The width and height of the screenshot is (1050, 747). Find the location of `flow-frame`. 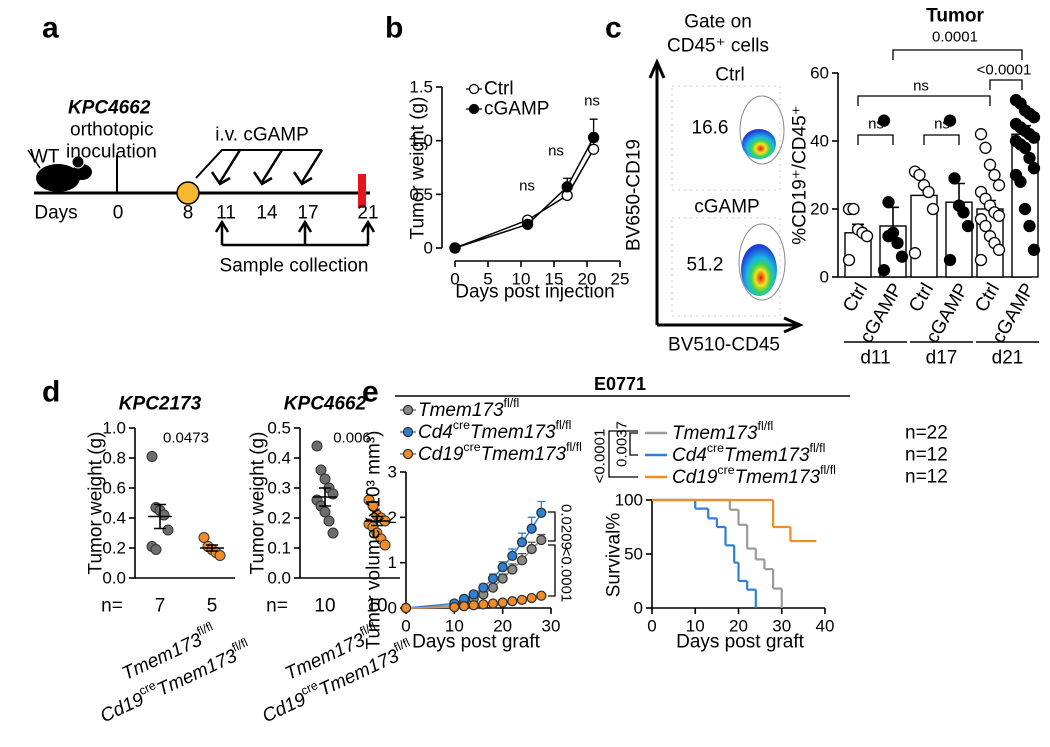

flow-frame is located at coordinates (726, 267).